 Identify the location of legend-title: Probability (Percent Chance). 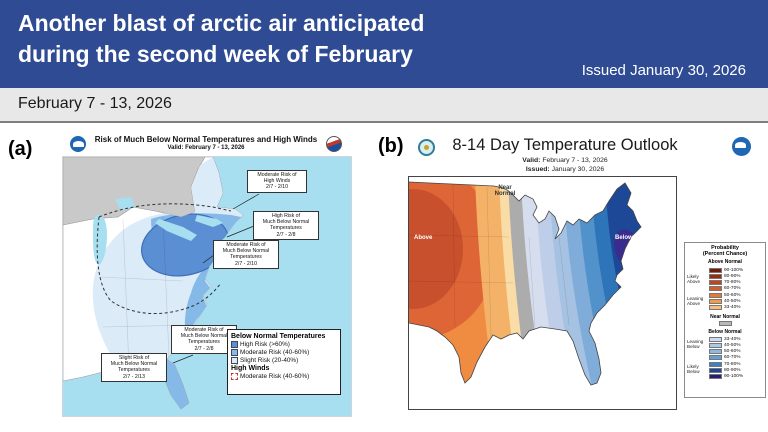
(725, 251).